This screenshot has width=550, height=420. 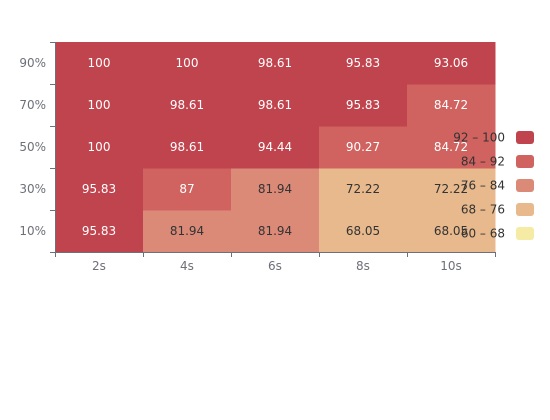 What do you see at coordinates (32, 231) in the screenshot?
I see `y-axis-tick-label: 10%` at bounding box center [32, 231].